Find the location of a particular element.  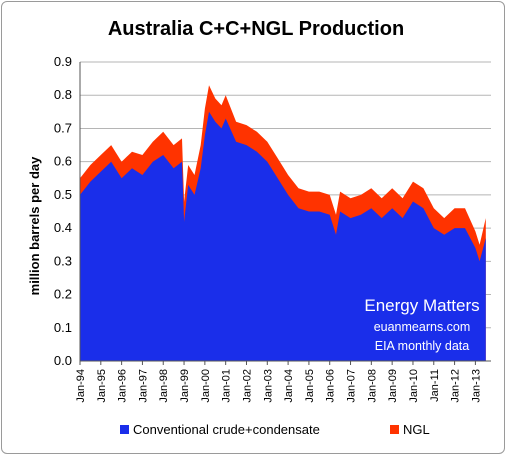

x-tick-label: Jan-94 is located at coordinates (81, 386).